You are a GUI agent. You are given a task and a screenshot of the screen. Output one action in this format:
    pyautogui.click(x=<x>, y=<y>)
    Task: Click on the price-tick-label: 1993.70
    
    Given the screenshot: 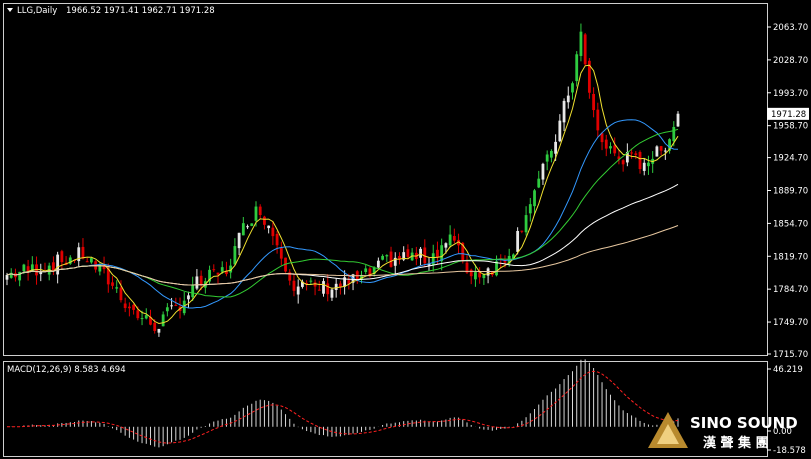 What is the action you would take?
    pyautogui.click(x=790, y=94)
    